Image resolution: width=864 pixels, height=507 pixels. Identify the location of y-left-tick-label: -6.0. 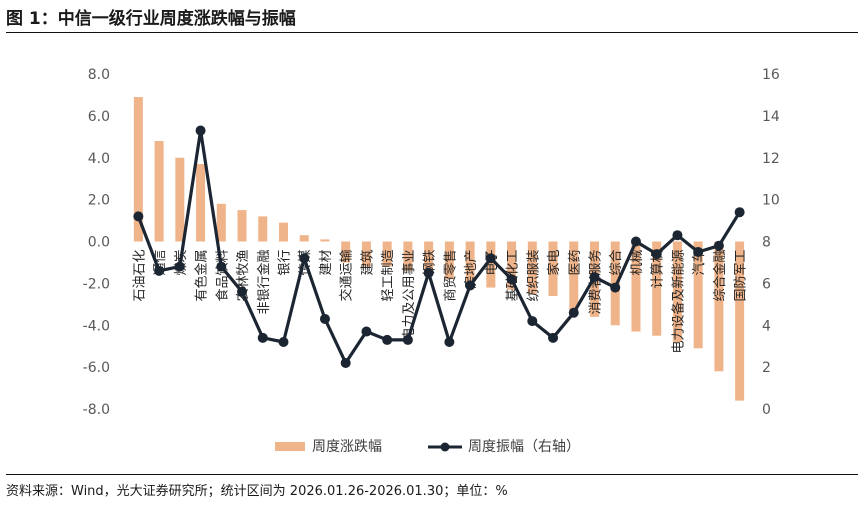
(96, 368).